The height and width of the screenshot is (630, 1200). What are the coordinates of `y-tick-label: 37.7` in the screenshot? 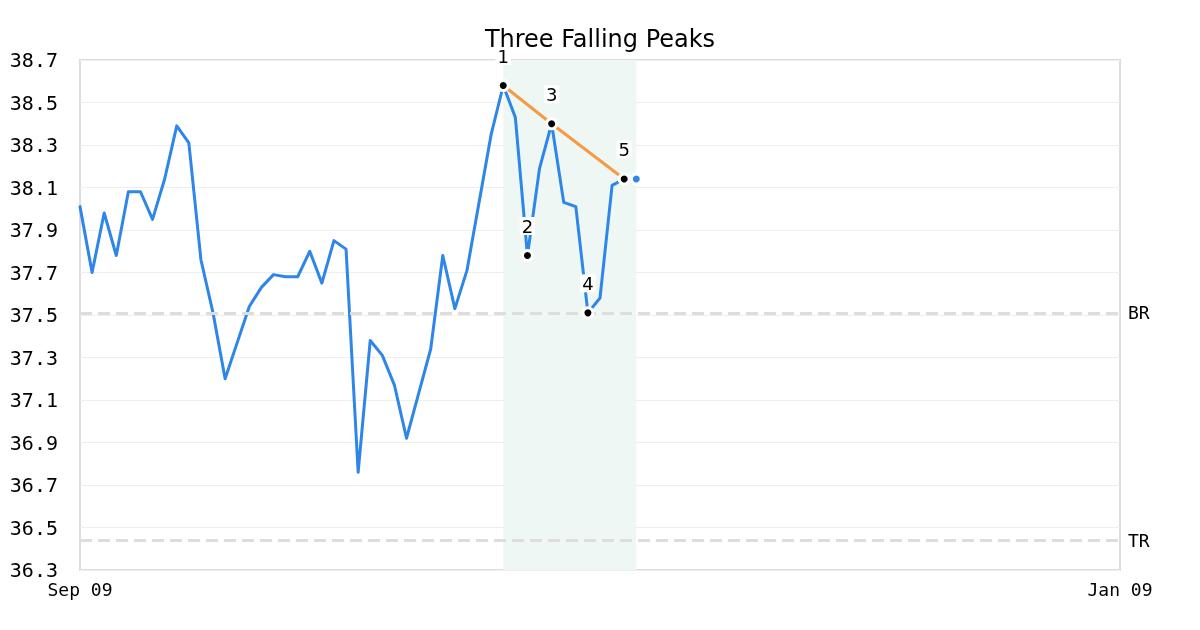 It's located at (33, 272).